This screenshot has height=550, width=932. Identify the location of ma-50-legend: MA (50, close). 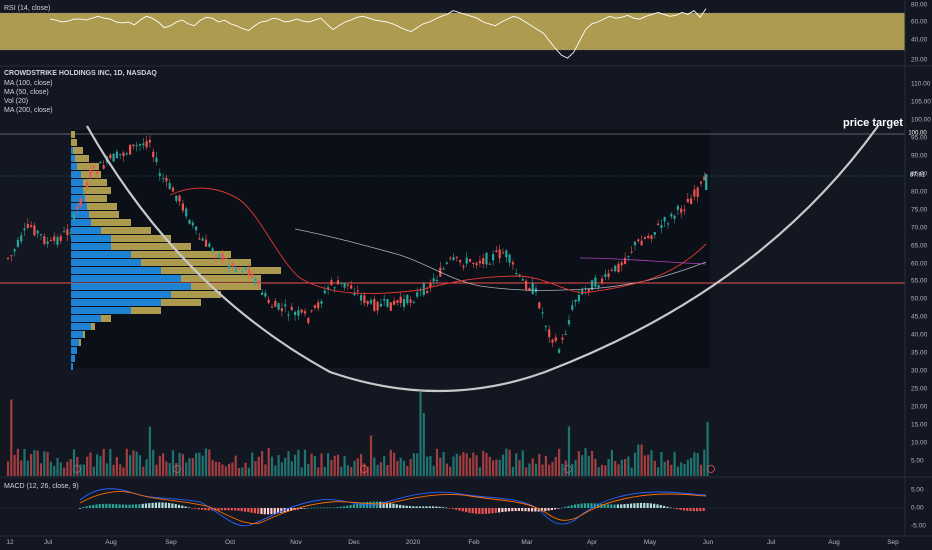
(26, 92).